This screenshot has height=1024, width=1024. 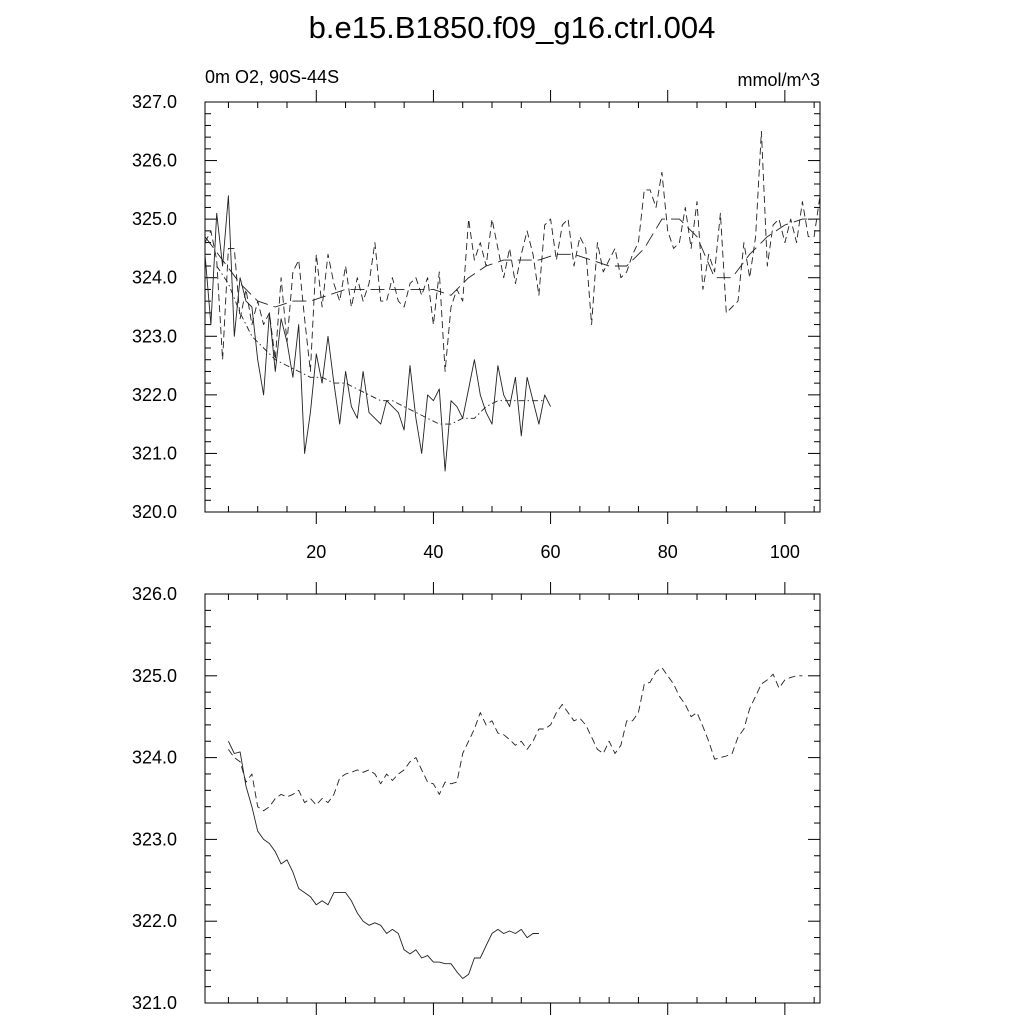 What do you see at coordinates (779, 80) in the screenshot?
I see `panel1-subtitle-right: mmol/m^3` at bounding box center [779, 80].